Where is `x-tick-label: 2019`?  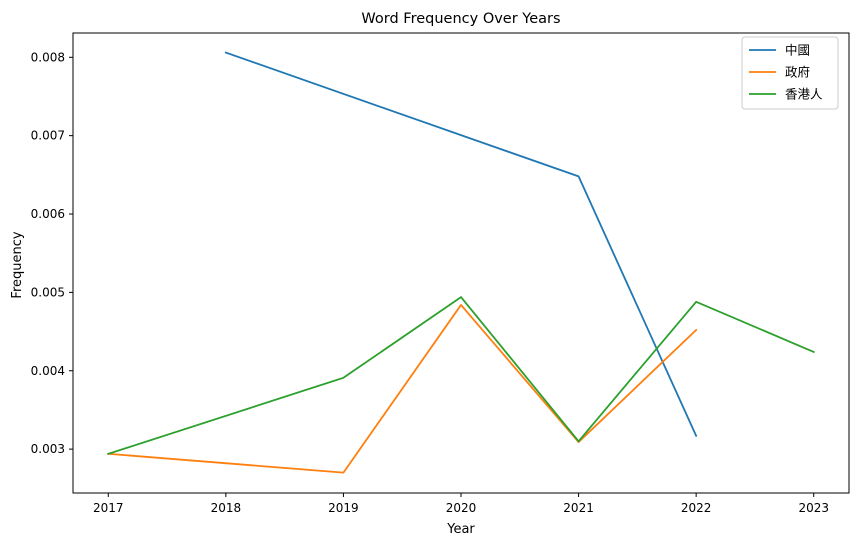 x-tick-label: 2019 is located at coordinates (343, 508).